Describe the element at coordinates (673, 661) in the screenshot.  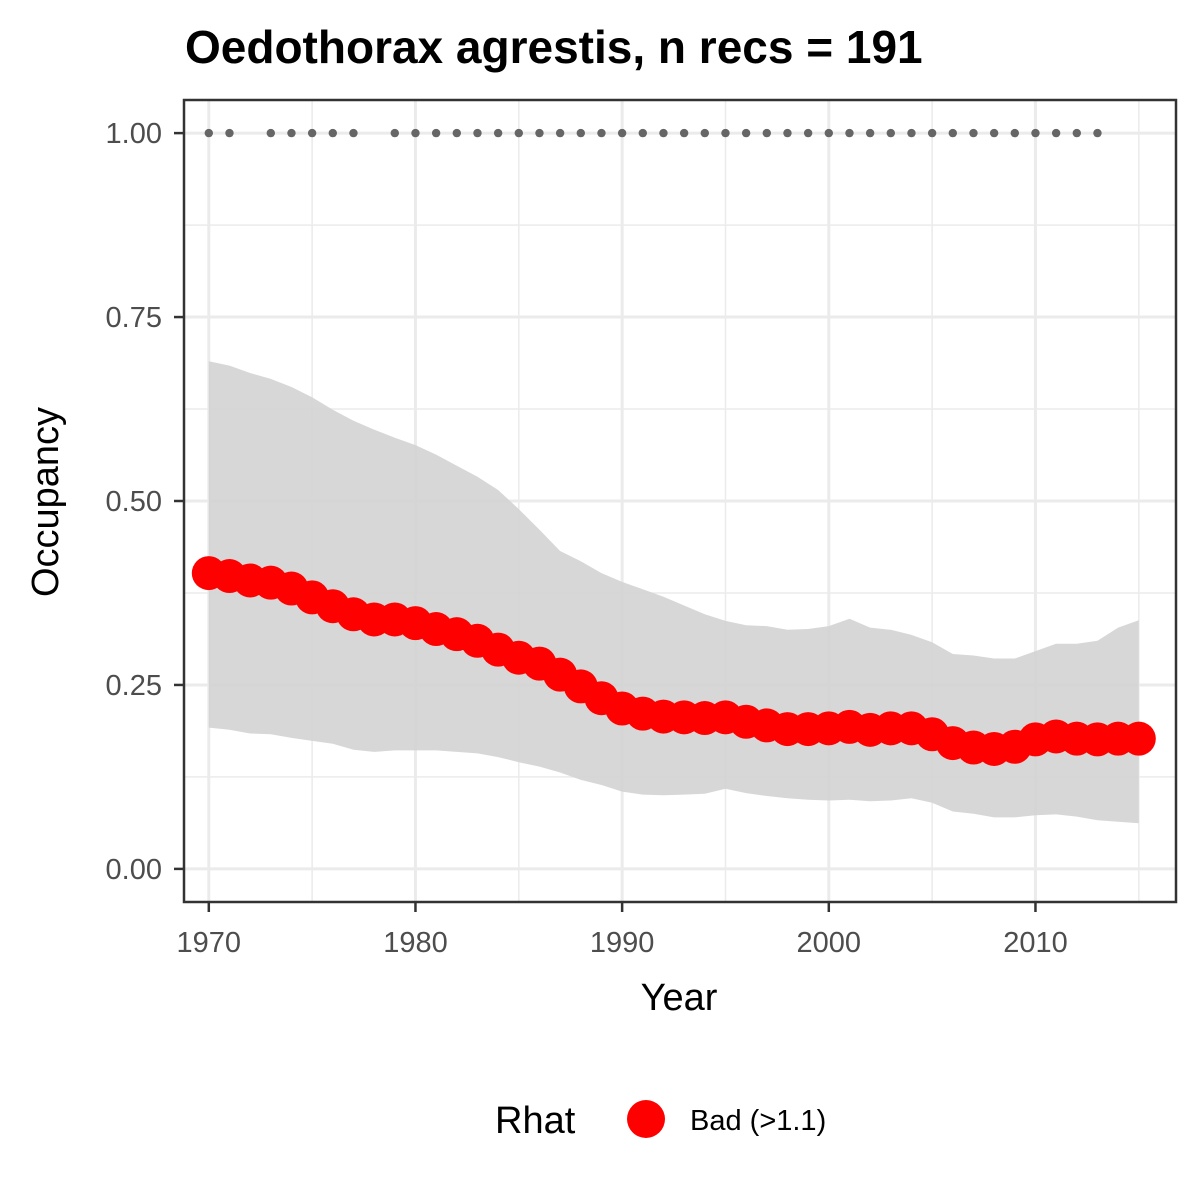
I see `occupancy-points` at that location.